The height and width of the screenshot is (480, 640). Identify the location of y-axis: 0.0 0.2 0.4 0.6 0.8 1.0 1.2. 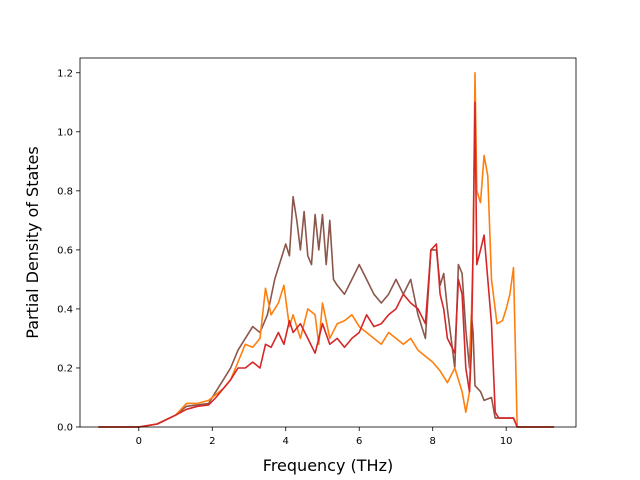
(68, 251).